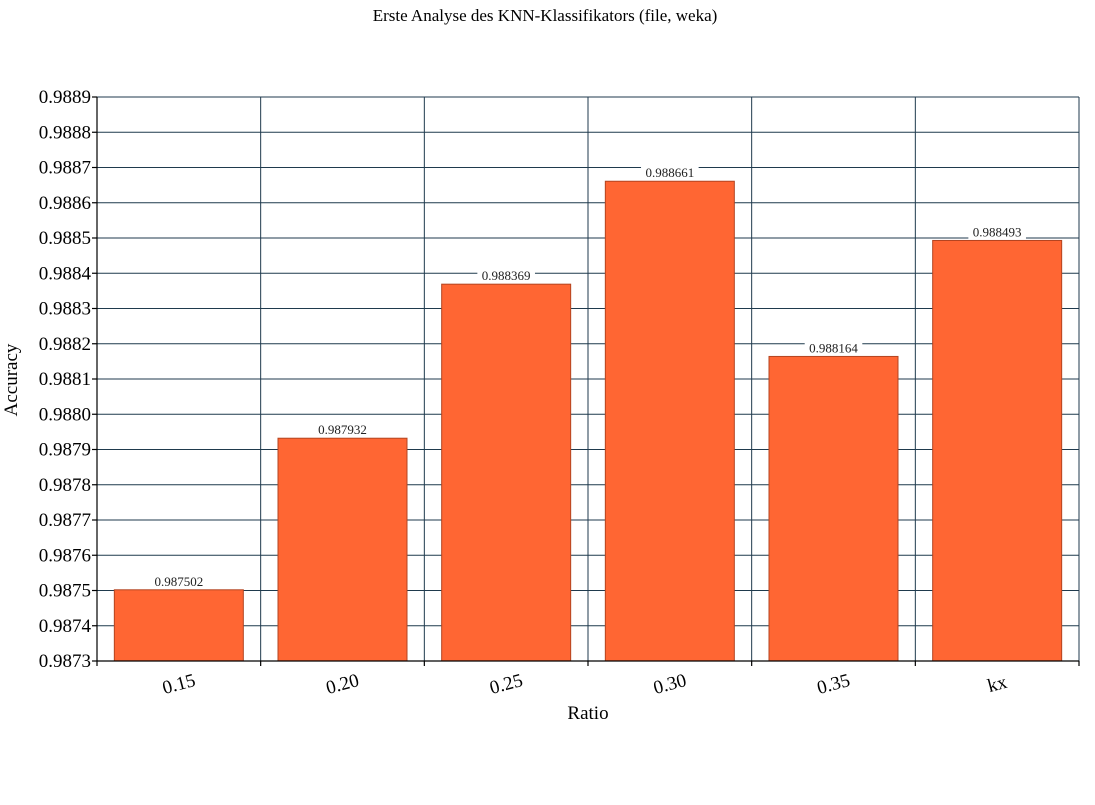  Describe the element at coordinates (65, 344) in the screenshot. I see `y-tick-label: 0.9882` at that location.